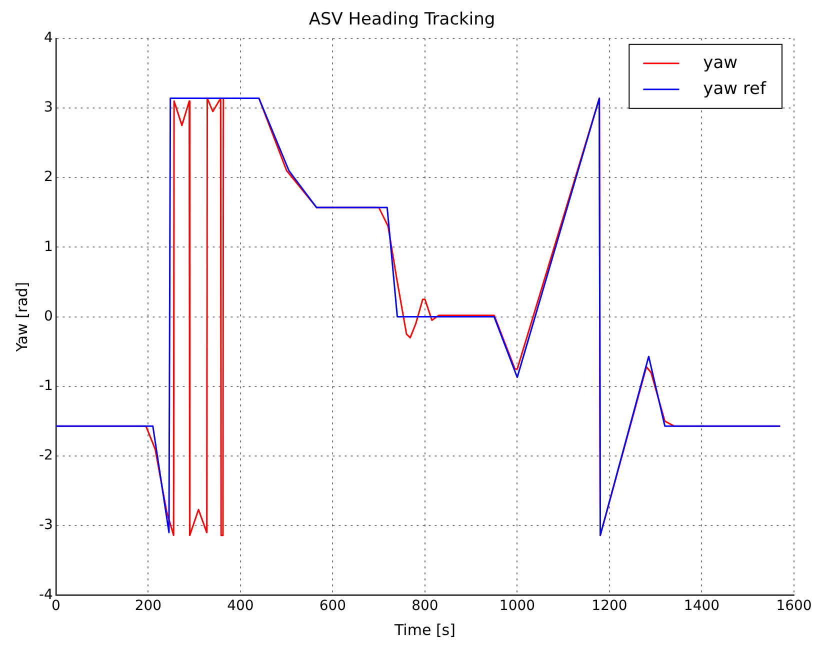 Image resolution: width=818 pixels, height=650 pixels. What do you see at coordinates (517, 606) in the screenshot?
I see `x-tick-label: 1000` at bounding box center [517, 606].